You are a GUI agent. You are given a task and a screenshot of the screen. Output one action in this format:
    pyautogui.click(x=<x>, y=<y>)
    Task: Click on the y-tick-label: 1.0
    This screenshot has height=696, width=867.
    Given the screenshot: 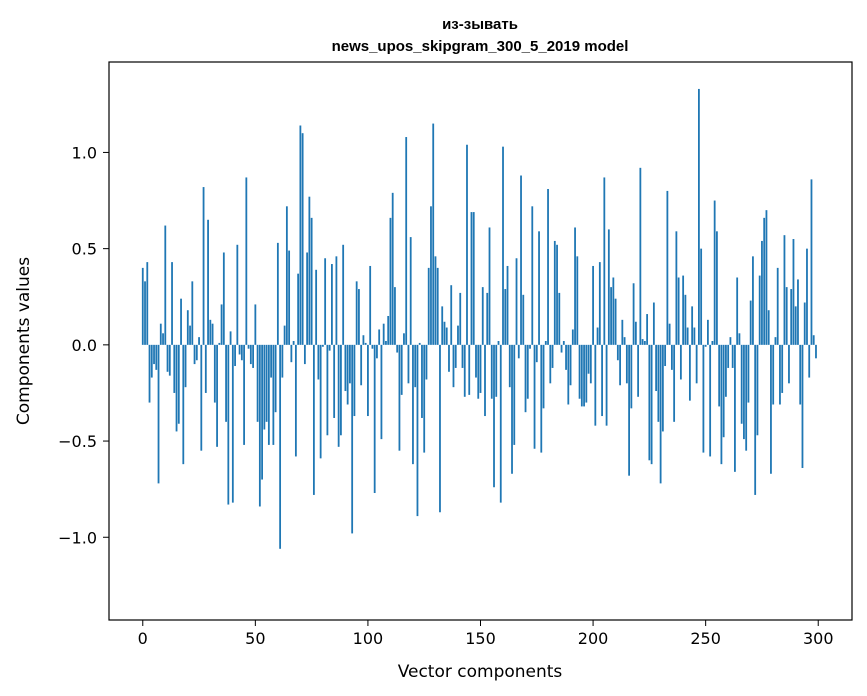 What is the action you would take?
    pyautogui.click(x=84, y=152)
    